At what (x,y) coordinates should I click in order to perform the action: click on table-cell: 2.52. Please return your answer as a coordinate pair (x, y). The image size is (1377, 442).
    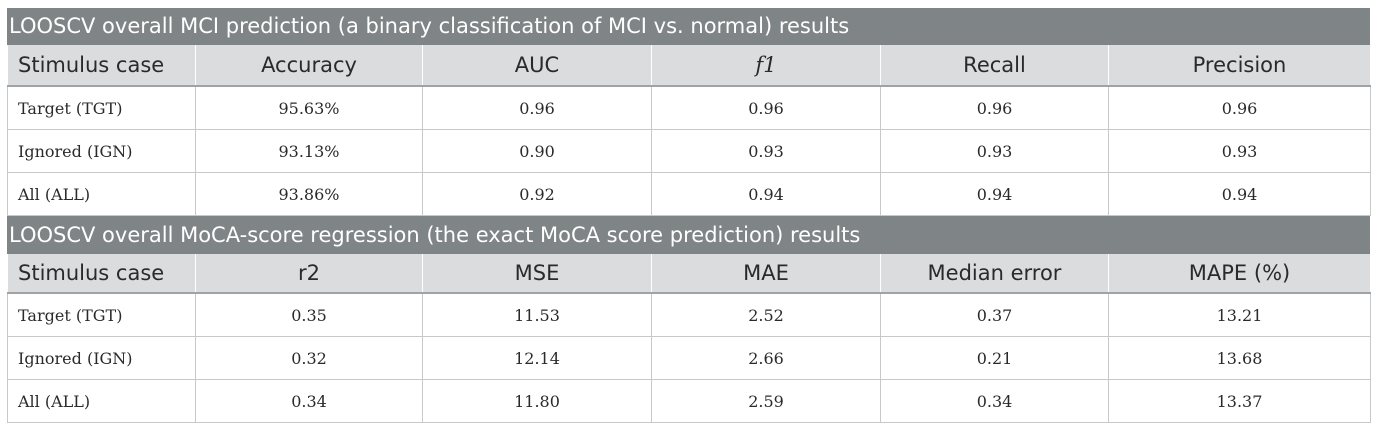
    Looking at the image, I should click on (766, 314).